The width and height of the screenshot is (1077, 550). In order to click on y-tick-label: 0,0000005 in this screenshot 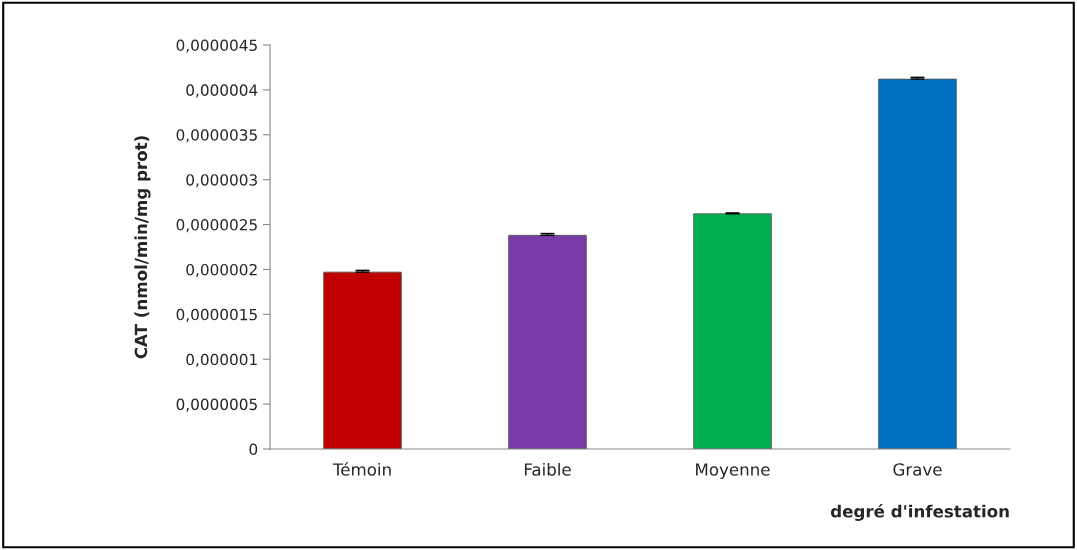, I will do `click(216, 405)`.